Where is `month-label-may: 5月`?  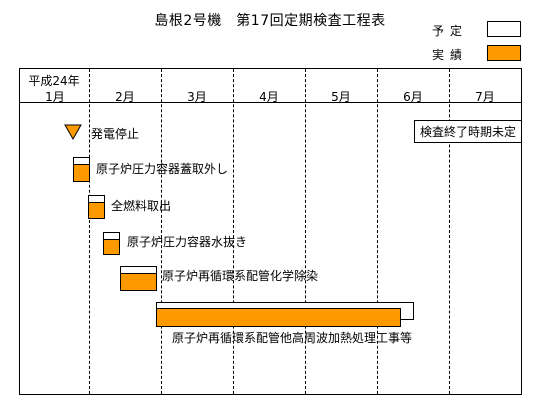
month-label-may: 5月 is located at coordinates (341, 97).